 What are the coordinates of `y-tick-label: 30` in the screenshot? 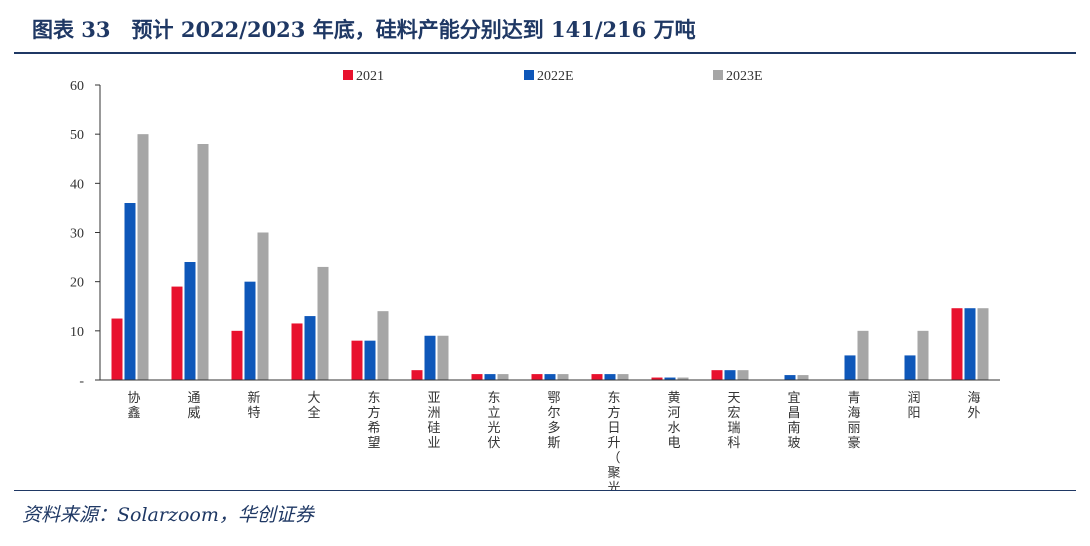 It's located at (77, 234).